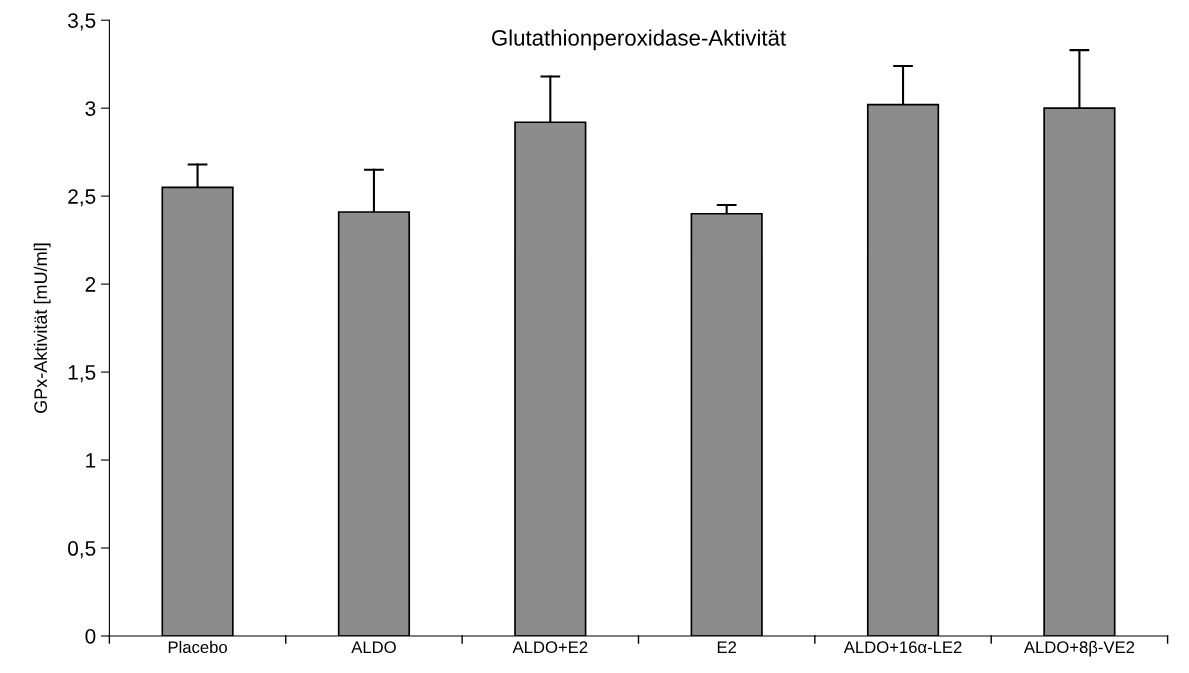 The width and height of the screenshot is (1189, 673). Describe the element at coordinates (82, 22) in the screenshot. I see `y-tick-label: 3,5` at that location.